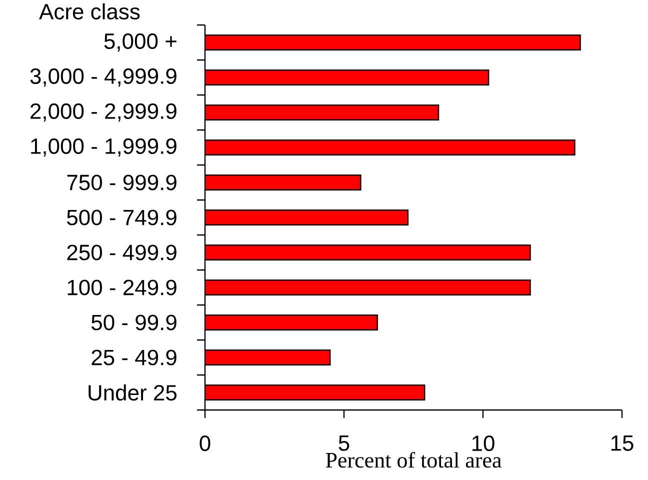 This screenshot has height=480, width=648. What do you see at coordinates (134, 322) in the screenshot?
I see `y-tick-label: 50 - 99.9` at bounding box center [134, 322].